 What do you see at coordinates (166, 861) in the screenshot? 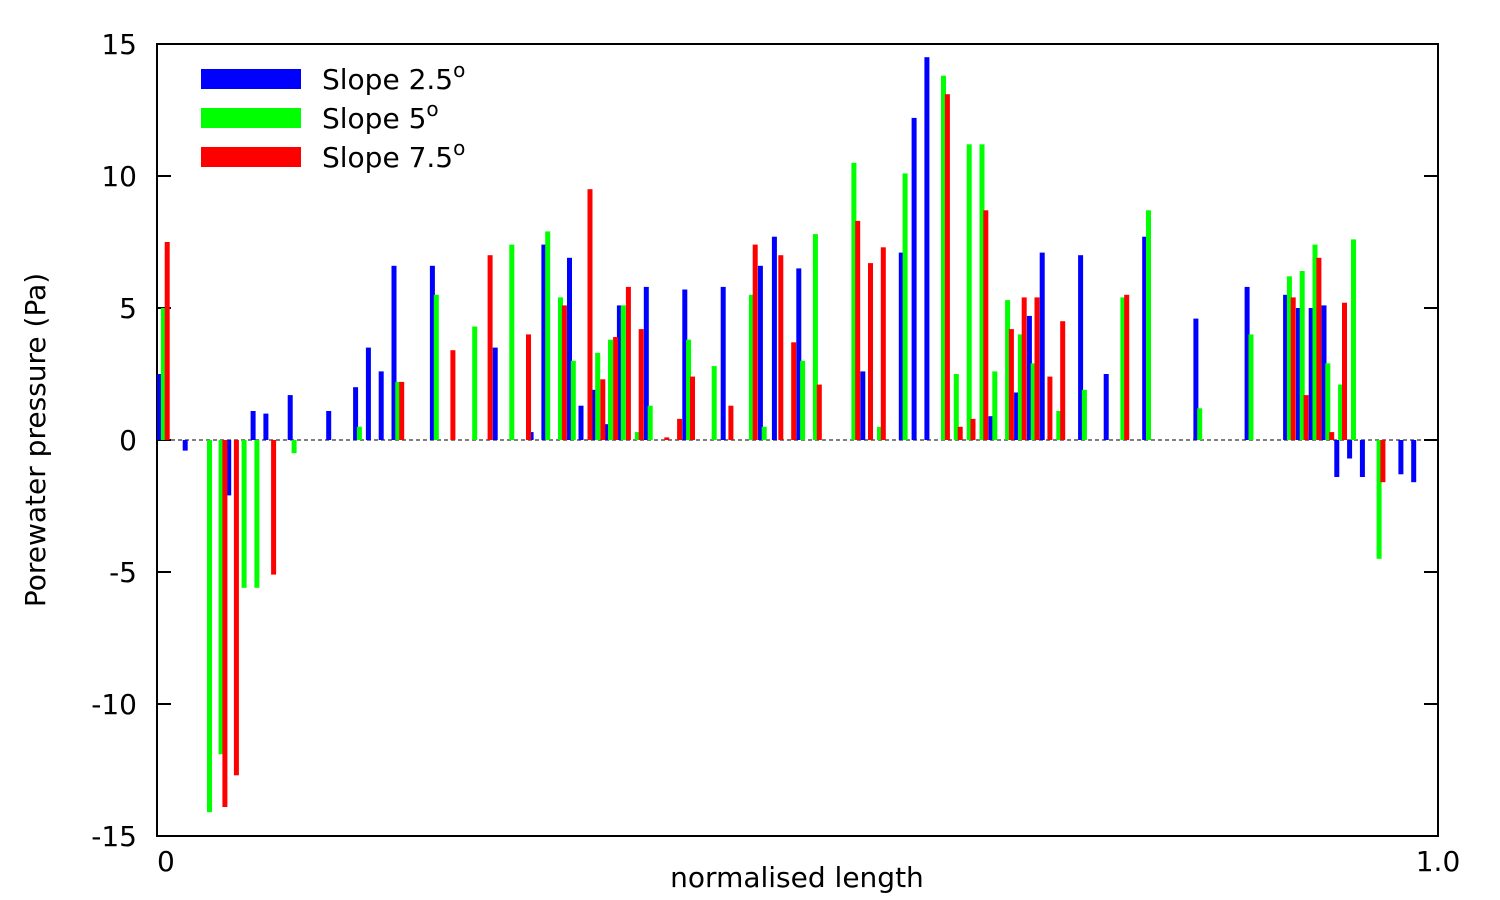
I see `x-tick-label: 0` at bounding box center [166, 861].